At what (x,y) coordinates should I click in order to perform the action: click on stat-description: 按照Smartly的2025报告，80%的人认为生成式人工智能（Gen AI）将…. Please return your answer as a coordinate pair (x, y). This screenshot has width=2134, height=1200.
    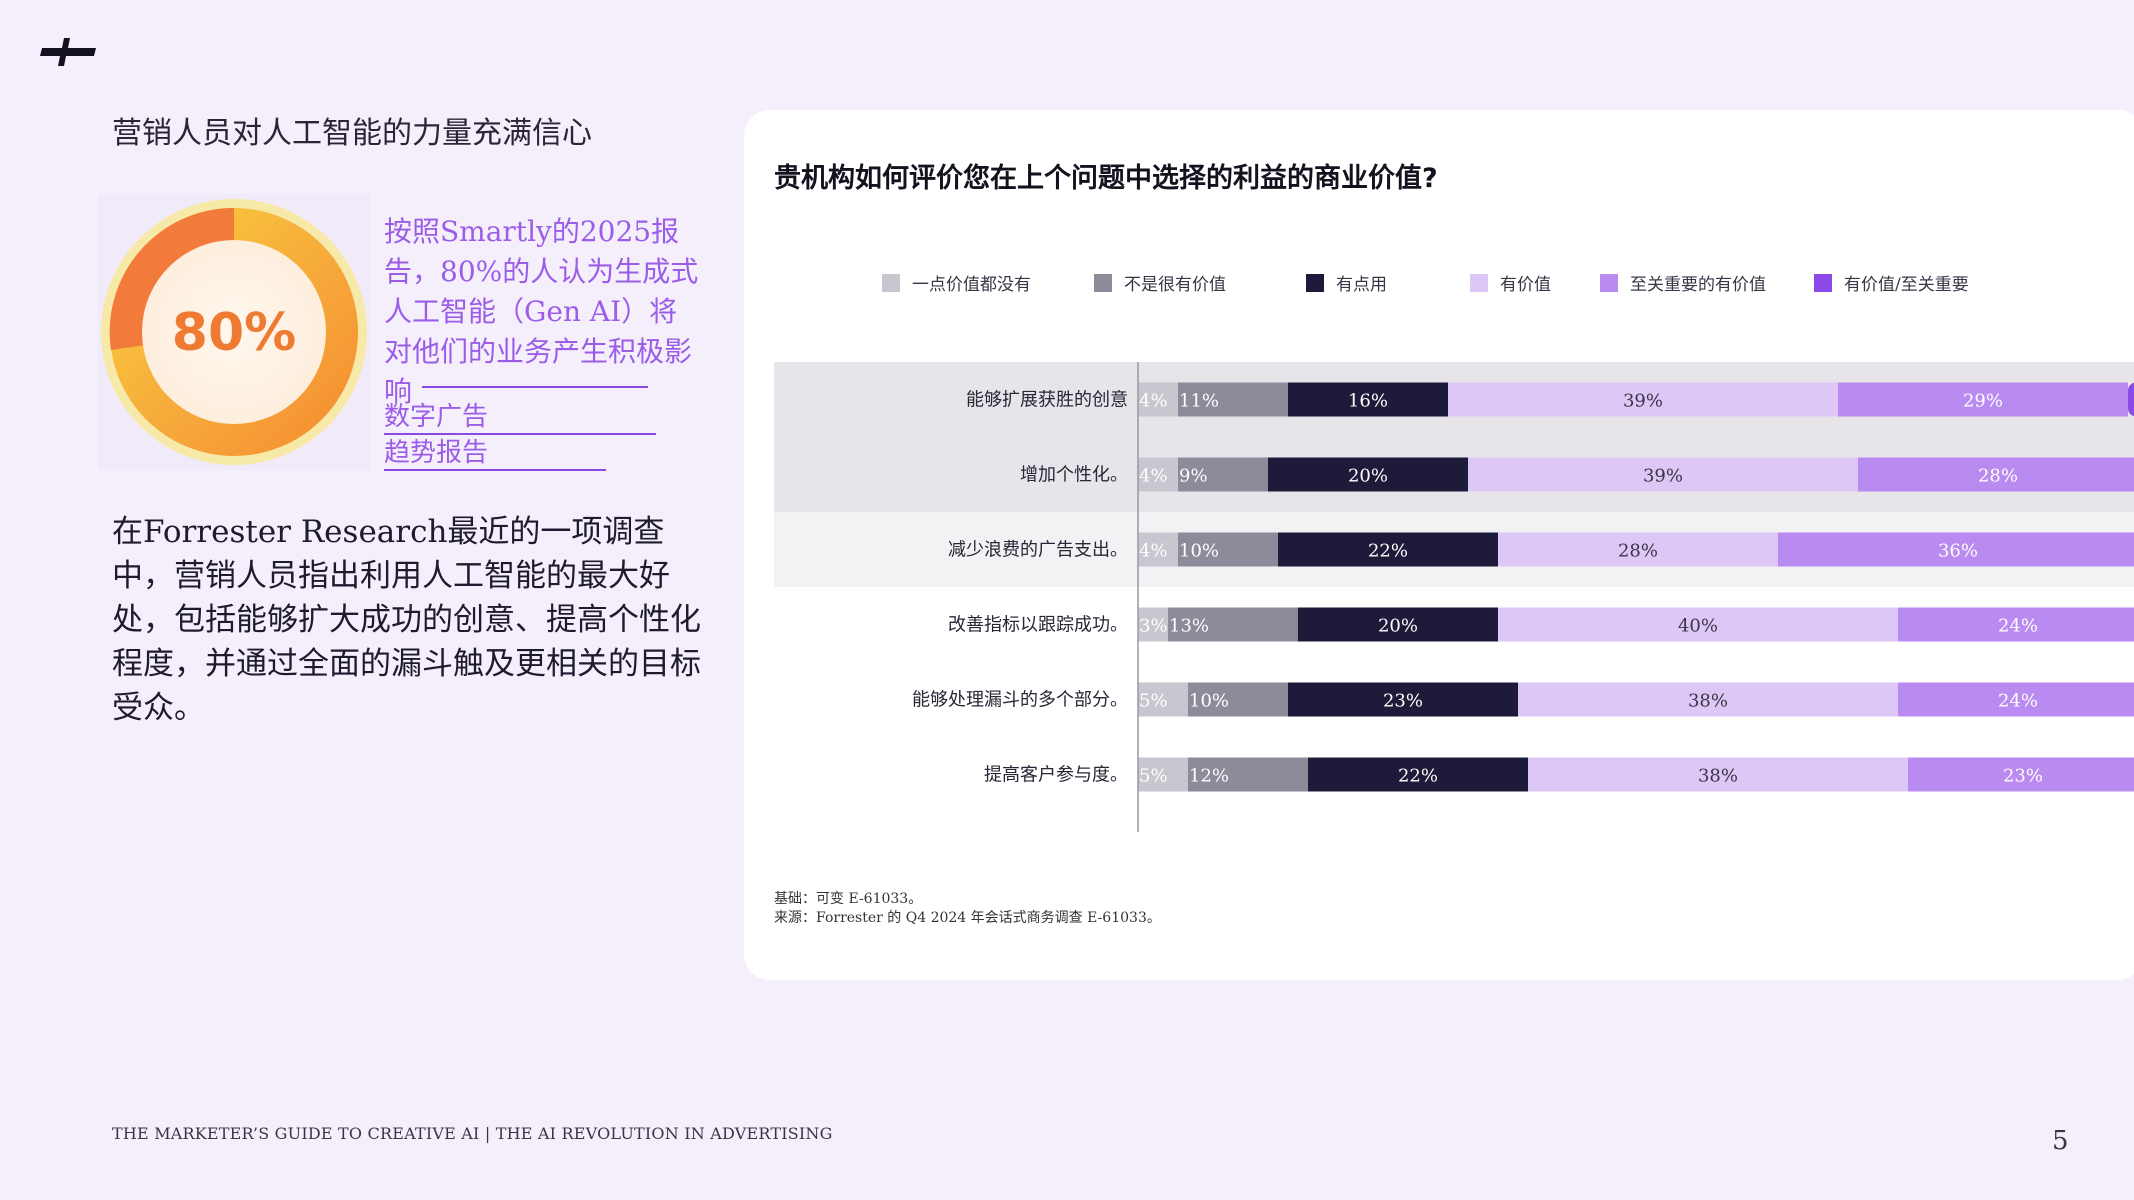
    Looking at the image, I should click on (541, 311).